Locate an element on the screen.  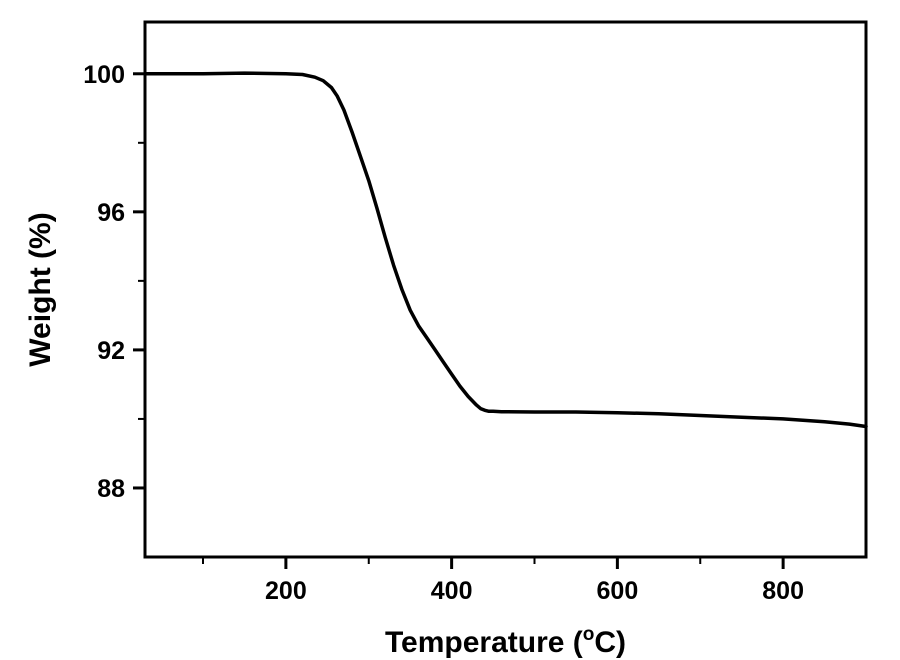
x-tick-label: 600 is located at coordinates (618, 591).